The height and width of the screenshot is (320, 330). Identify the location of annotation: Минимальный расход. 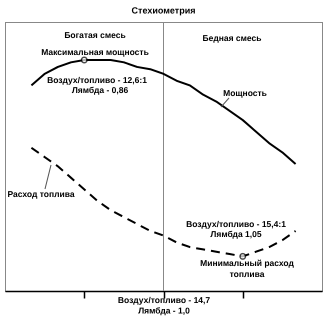
(247, 263).